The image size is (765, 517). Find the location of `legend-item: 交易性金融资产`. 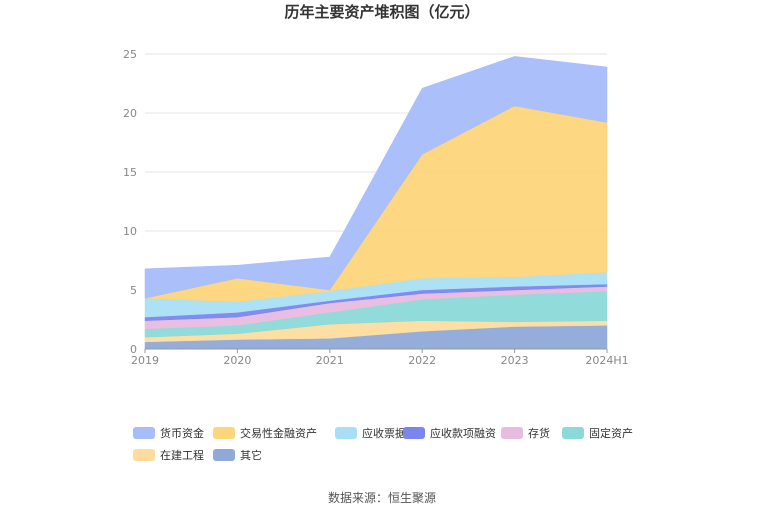

legend-item: 交易性金融资产 is located at coordinates (265, 433).